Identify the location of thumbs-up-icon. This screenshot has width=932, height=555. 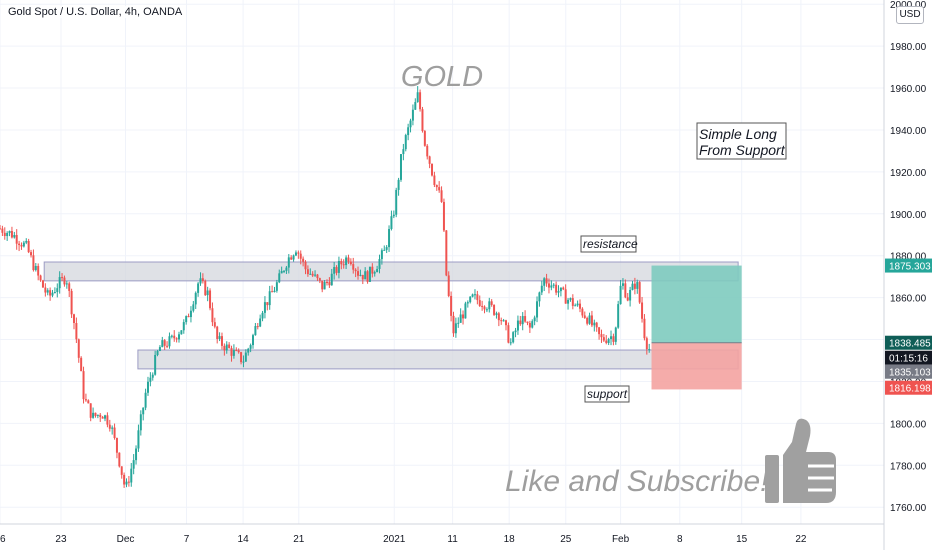
(800, 460).